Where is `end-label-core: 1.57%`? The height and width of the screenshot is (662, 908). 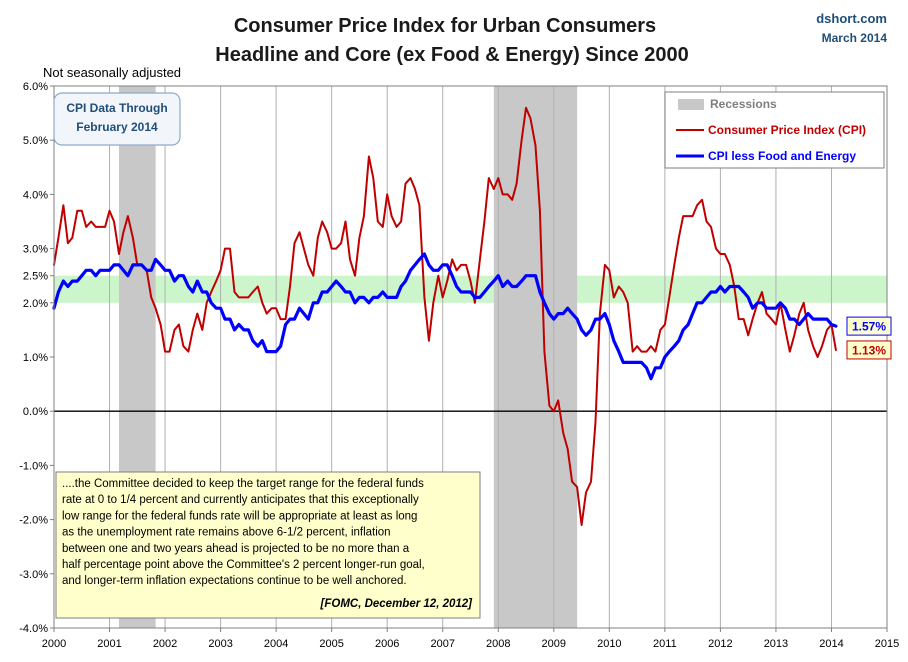 end-label-core: 1.57% is located at coordinates (869, 327).